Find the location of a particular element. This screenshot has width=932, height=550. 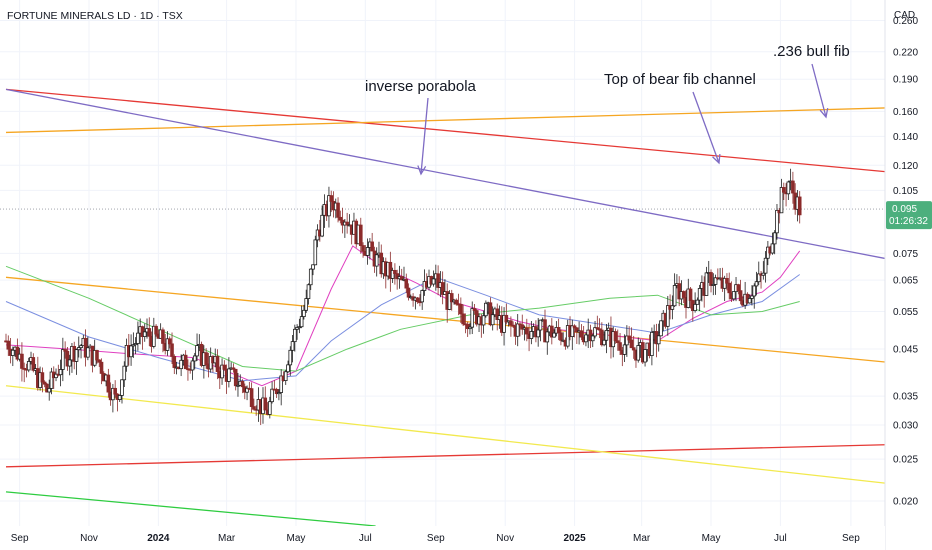

green-line is located at coordinates (190, 509).